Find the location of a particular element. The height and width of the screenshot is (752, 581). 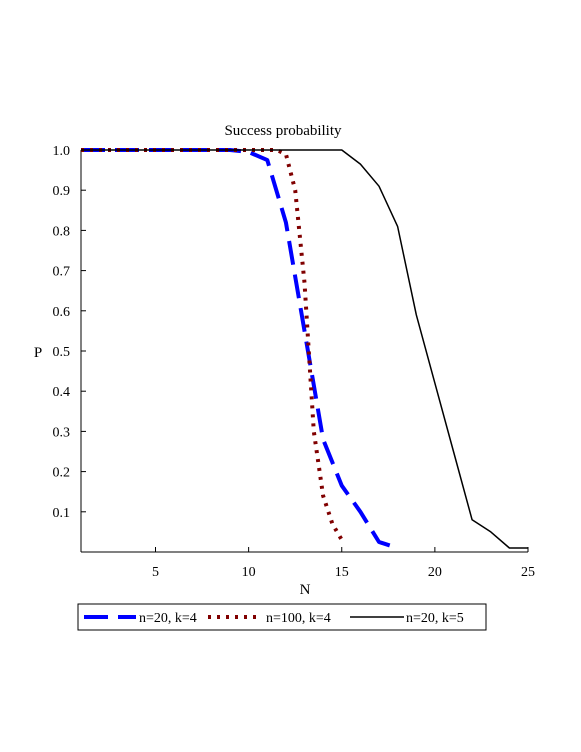

legend-box is located at coordinates (282, 617).